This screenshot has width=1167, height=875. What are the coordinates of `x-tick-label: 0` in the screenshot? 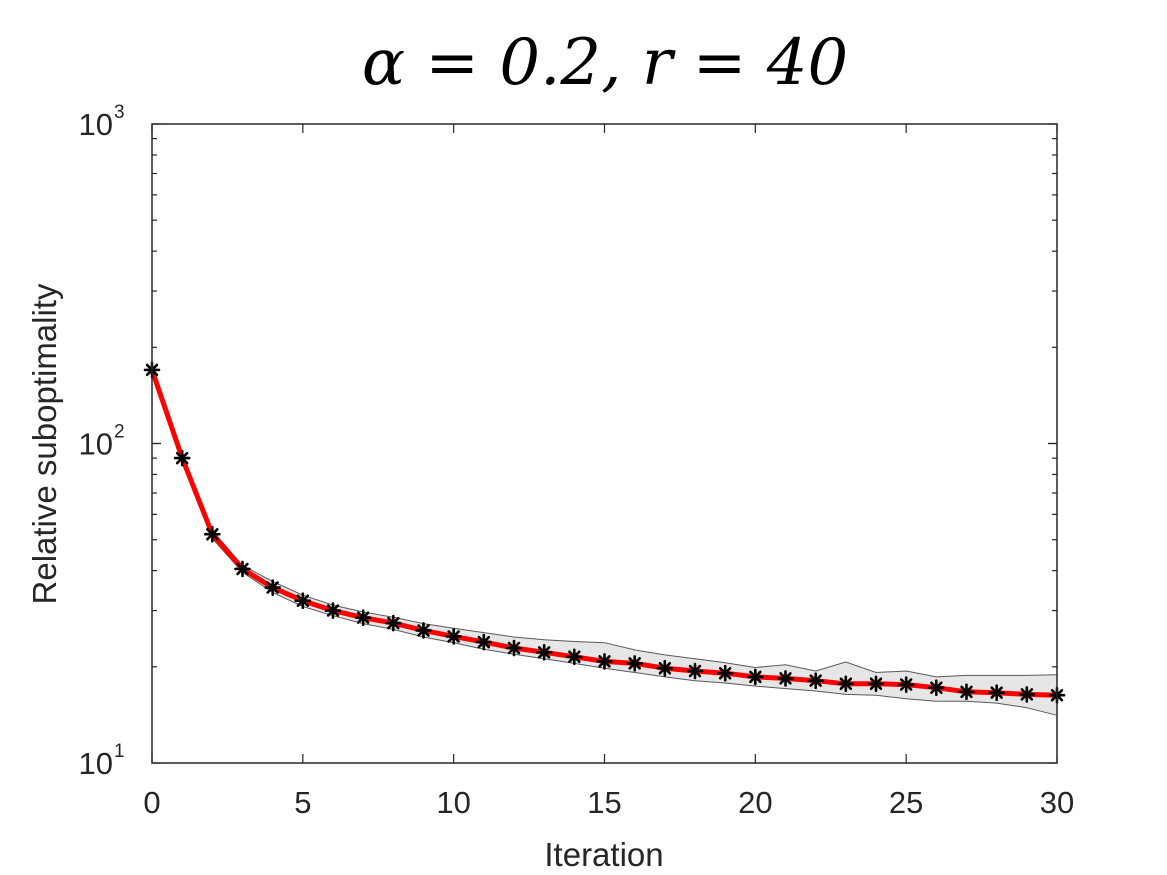 It's located at (151, 802).